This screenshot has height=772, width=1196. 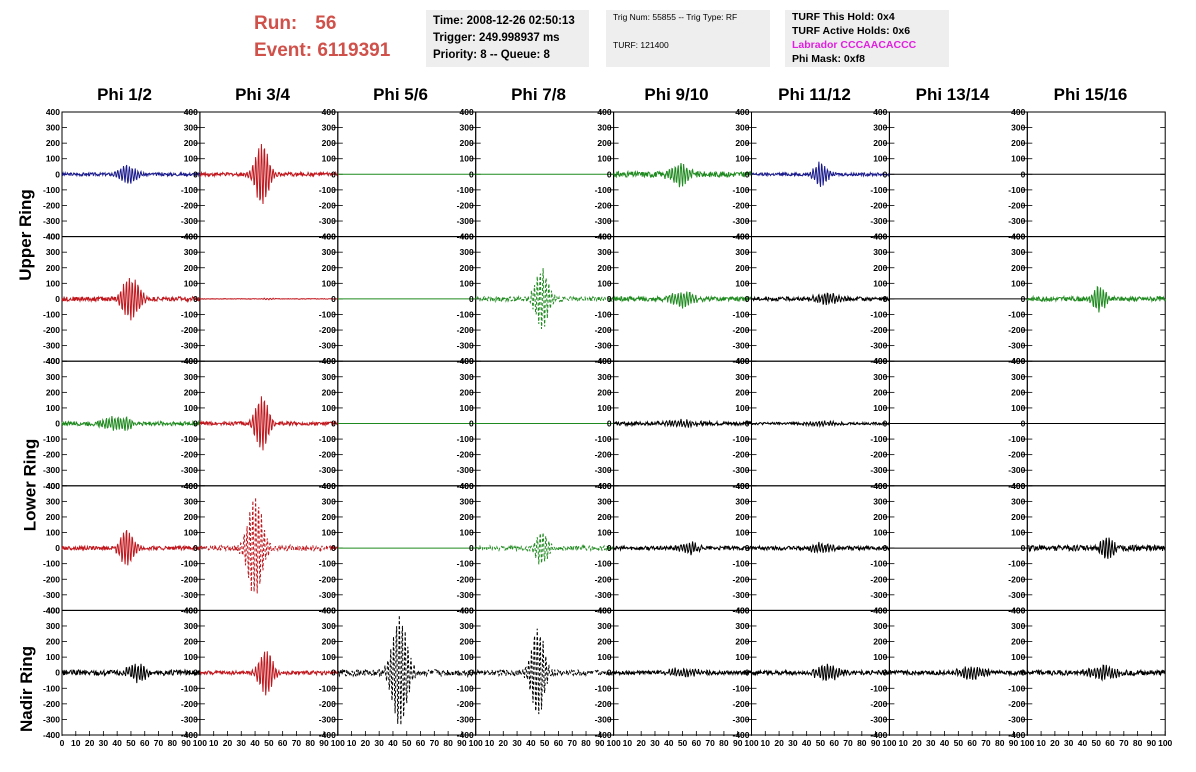 What do you see at coordinates (124, 94) in the screenshot?
I see `phi-header-1: Phi 1/2` at bounding box center [124, 94].